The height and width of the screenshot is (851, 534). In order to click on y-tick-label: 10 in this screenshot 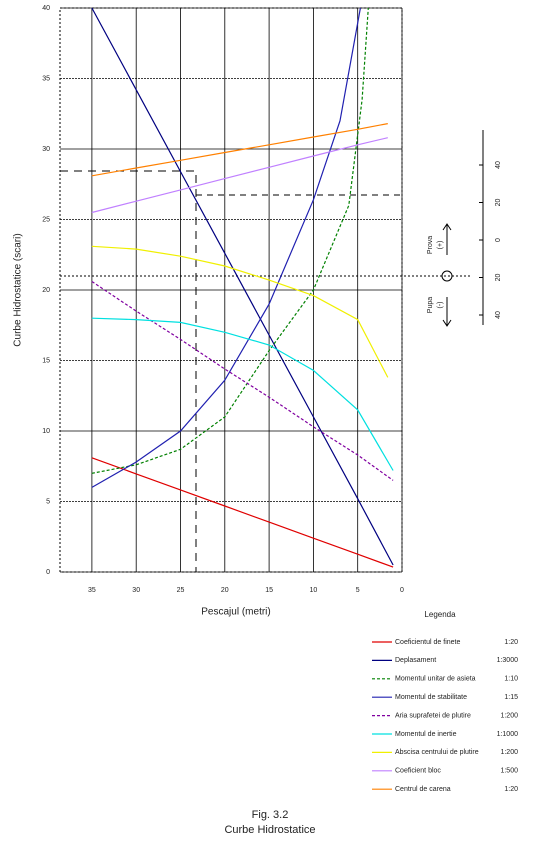, I will do `click(46, 431)`.